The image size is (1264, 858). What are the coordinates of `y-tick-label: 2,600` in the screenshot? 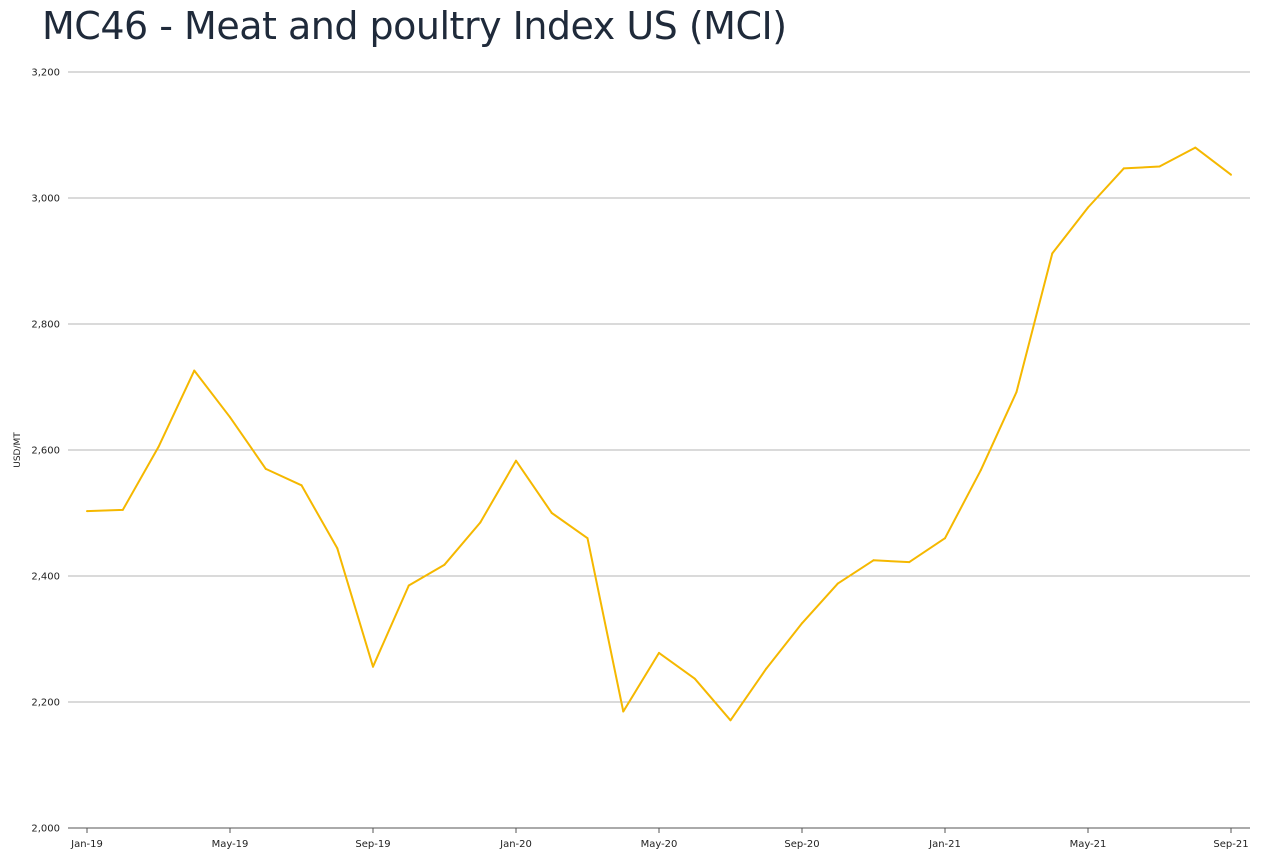 It's located at (45, 451).